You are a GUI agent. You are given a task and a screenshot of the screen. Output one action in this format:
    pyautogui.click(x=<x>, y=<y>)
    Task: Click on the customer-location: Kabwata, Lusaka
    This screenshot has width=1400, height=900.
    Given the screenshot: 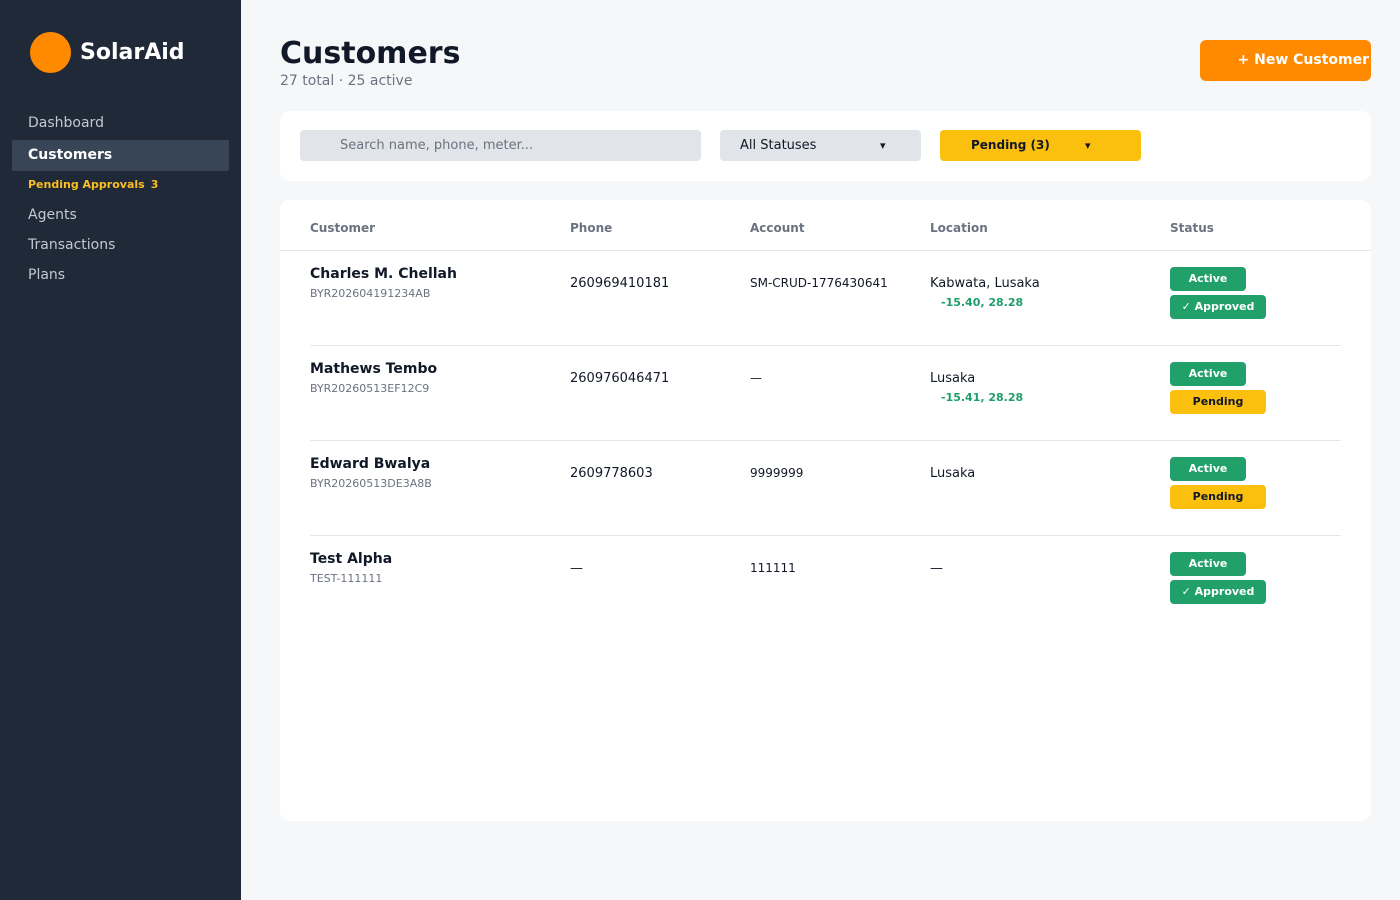 What is the action you would take?
    pyautogui.click(x=985, y=283)
    